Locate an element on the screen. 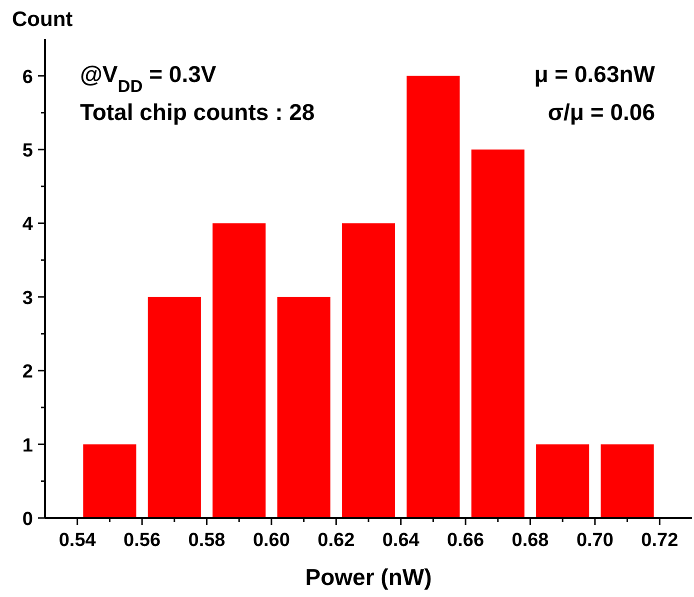 This screenshot has height=597, width=694. y-tick-label: 3 is located at coordinates (27, 298).